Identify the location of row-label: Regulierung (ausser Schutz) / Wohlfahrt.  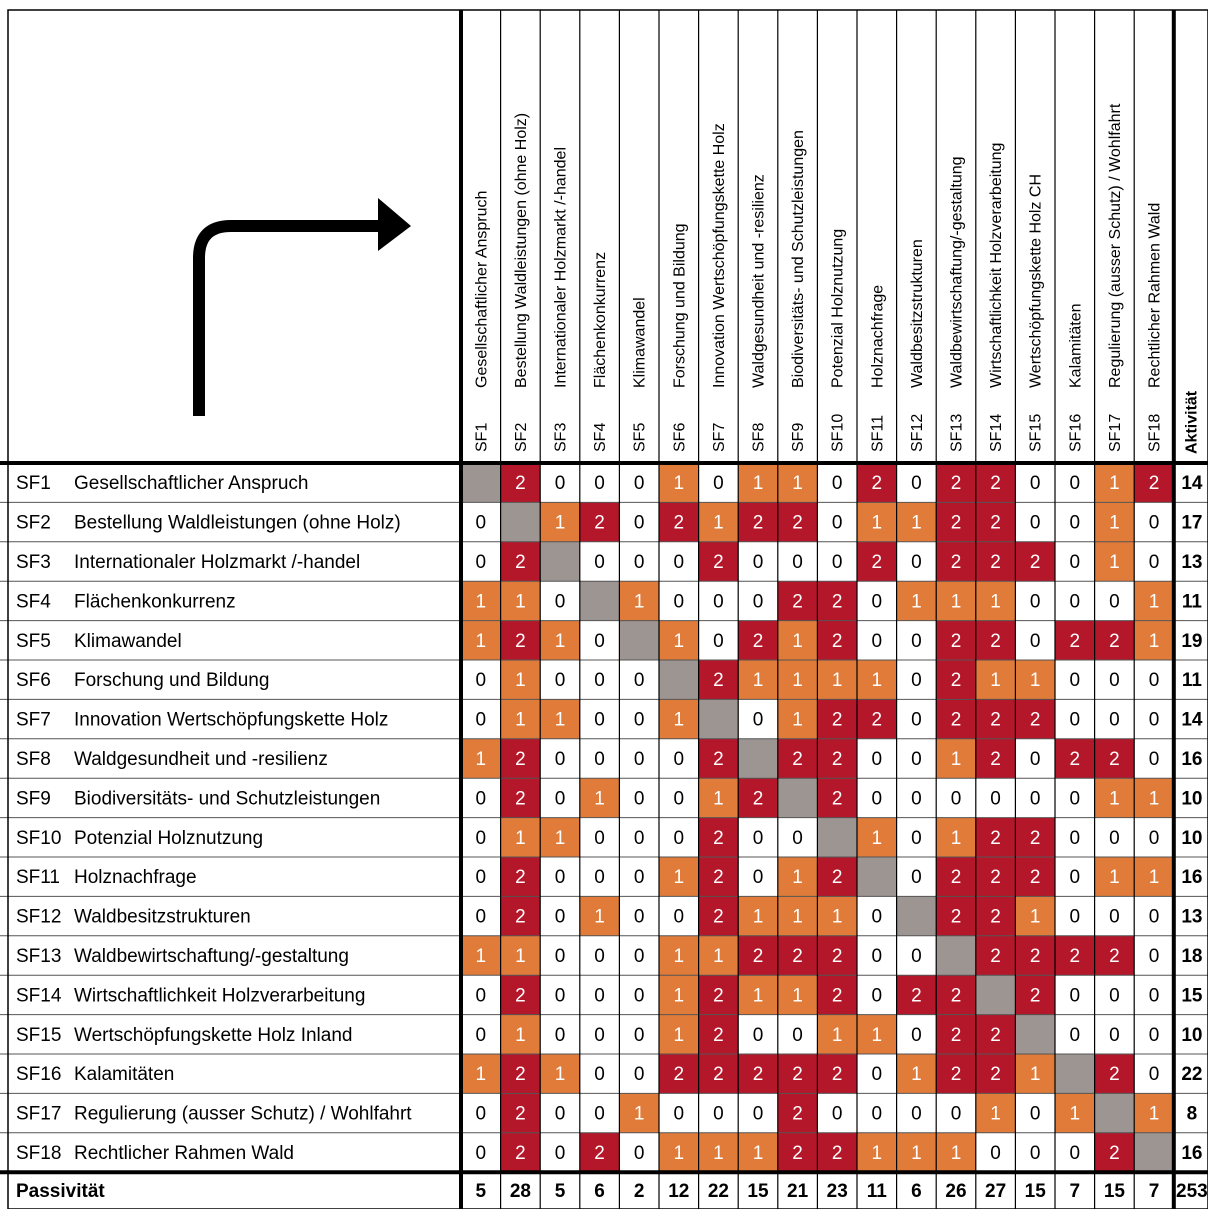
(243, 1114).